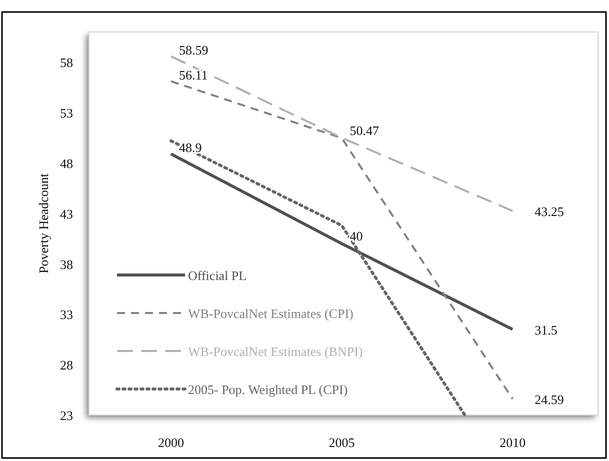  What do you see at coordinates (66, 113) in the screenshot?
I see `y-tick-label: 53` at bounding box center [66, 113].